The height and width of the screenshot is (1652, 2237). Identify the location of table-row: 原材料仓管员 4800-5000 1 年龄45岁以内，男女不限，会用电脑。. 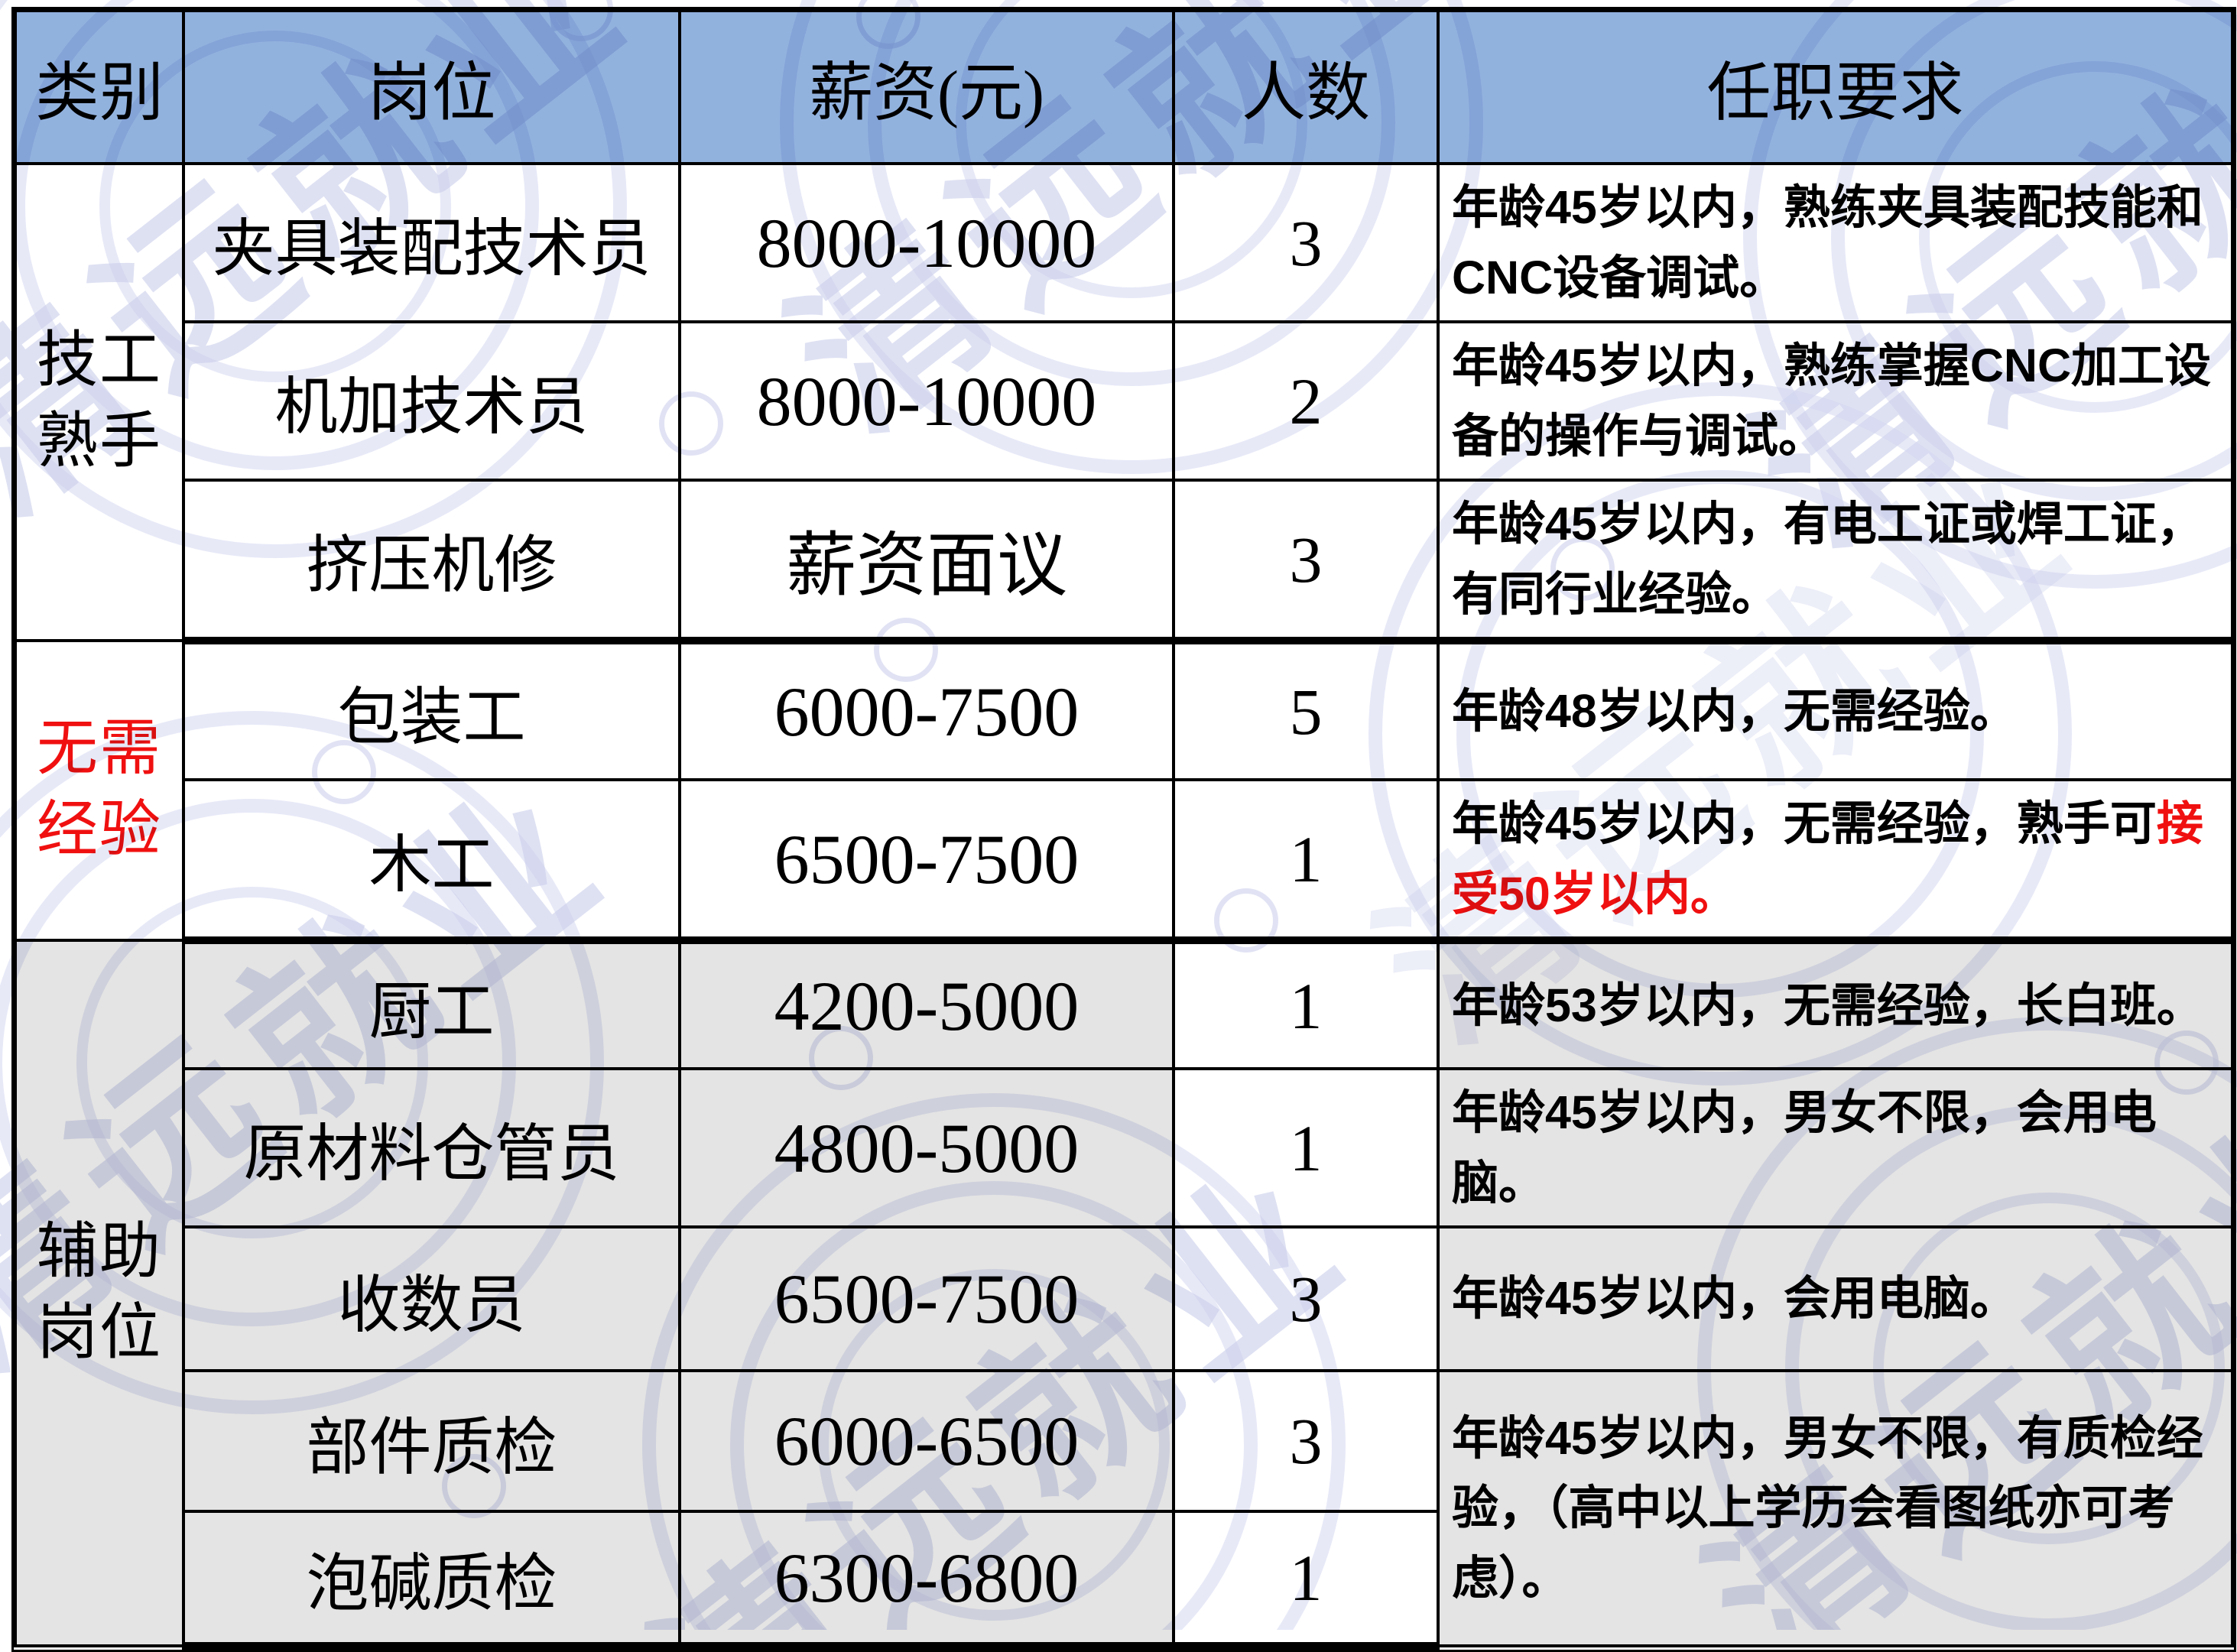
(1124, 1147).